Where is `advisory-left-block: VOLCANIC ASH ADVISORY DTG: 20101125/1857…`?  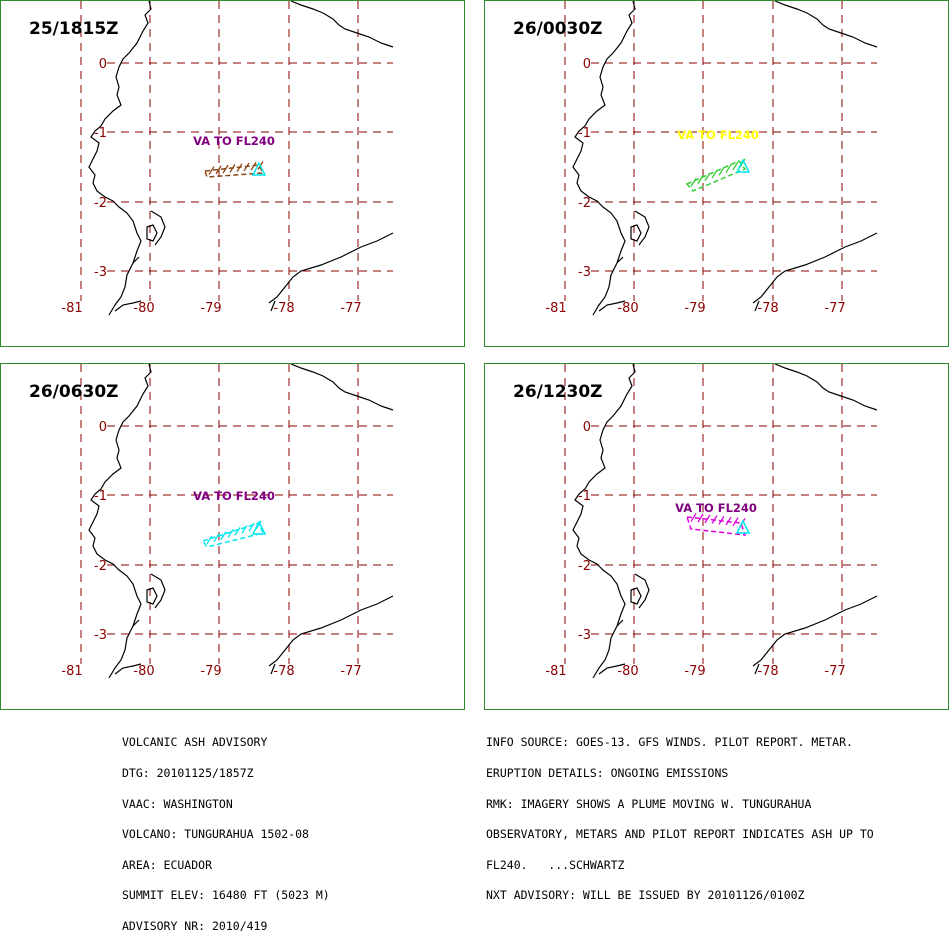 advisory-left-block: VOLCANIC ASH ADVISORY DTG: 20101125/1857… is located at coordinates (226, 829).